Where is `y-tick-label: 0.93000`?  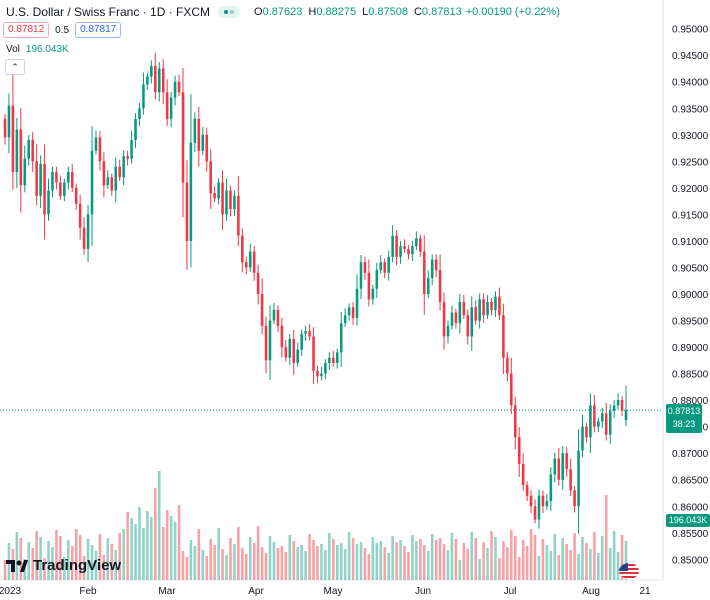
y-tick-label: 0.93000 is located at coordinates (690, 136).